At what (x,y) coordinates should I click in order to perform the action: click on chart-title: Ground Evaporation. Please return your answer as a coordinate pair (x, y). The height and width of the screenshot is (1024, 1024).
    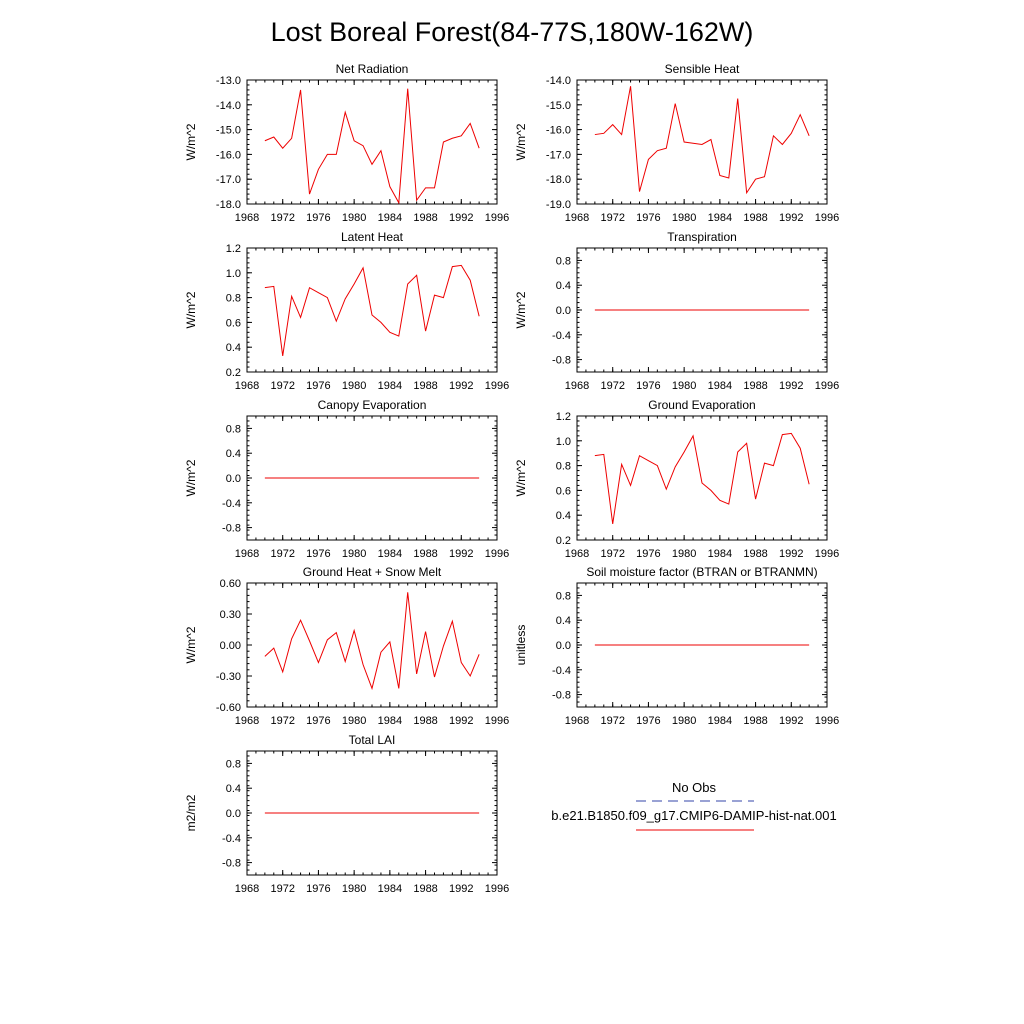
    Looking at the image, I should click on (701, 405).